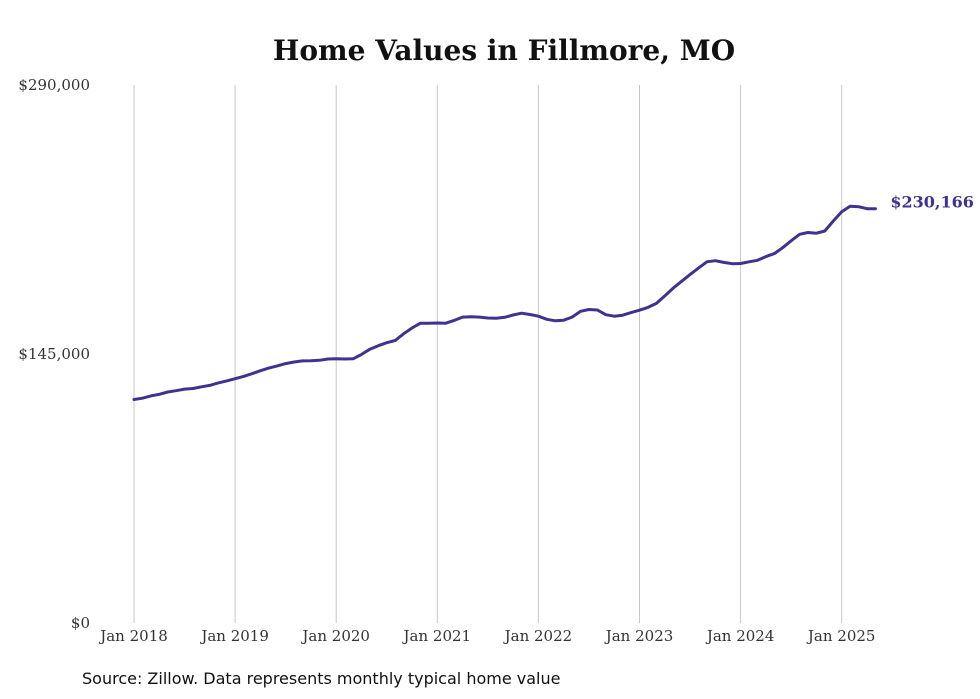 The width and height of the screenshot is (980, 699). I want to click on x-tick-label: Jan 2019, so click(234, 636).